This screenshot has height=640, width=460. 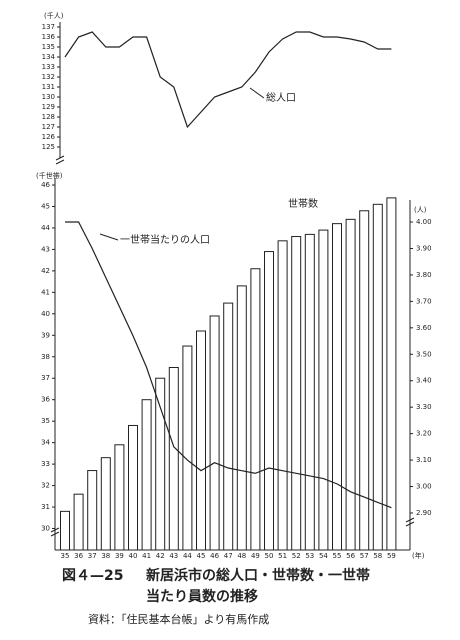 I want to click on x-tick-label: 54, so click(x=323, y=556).